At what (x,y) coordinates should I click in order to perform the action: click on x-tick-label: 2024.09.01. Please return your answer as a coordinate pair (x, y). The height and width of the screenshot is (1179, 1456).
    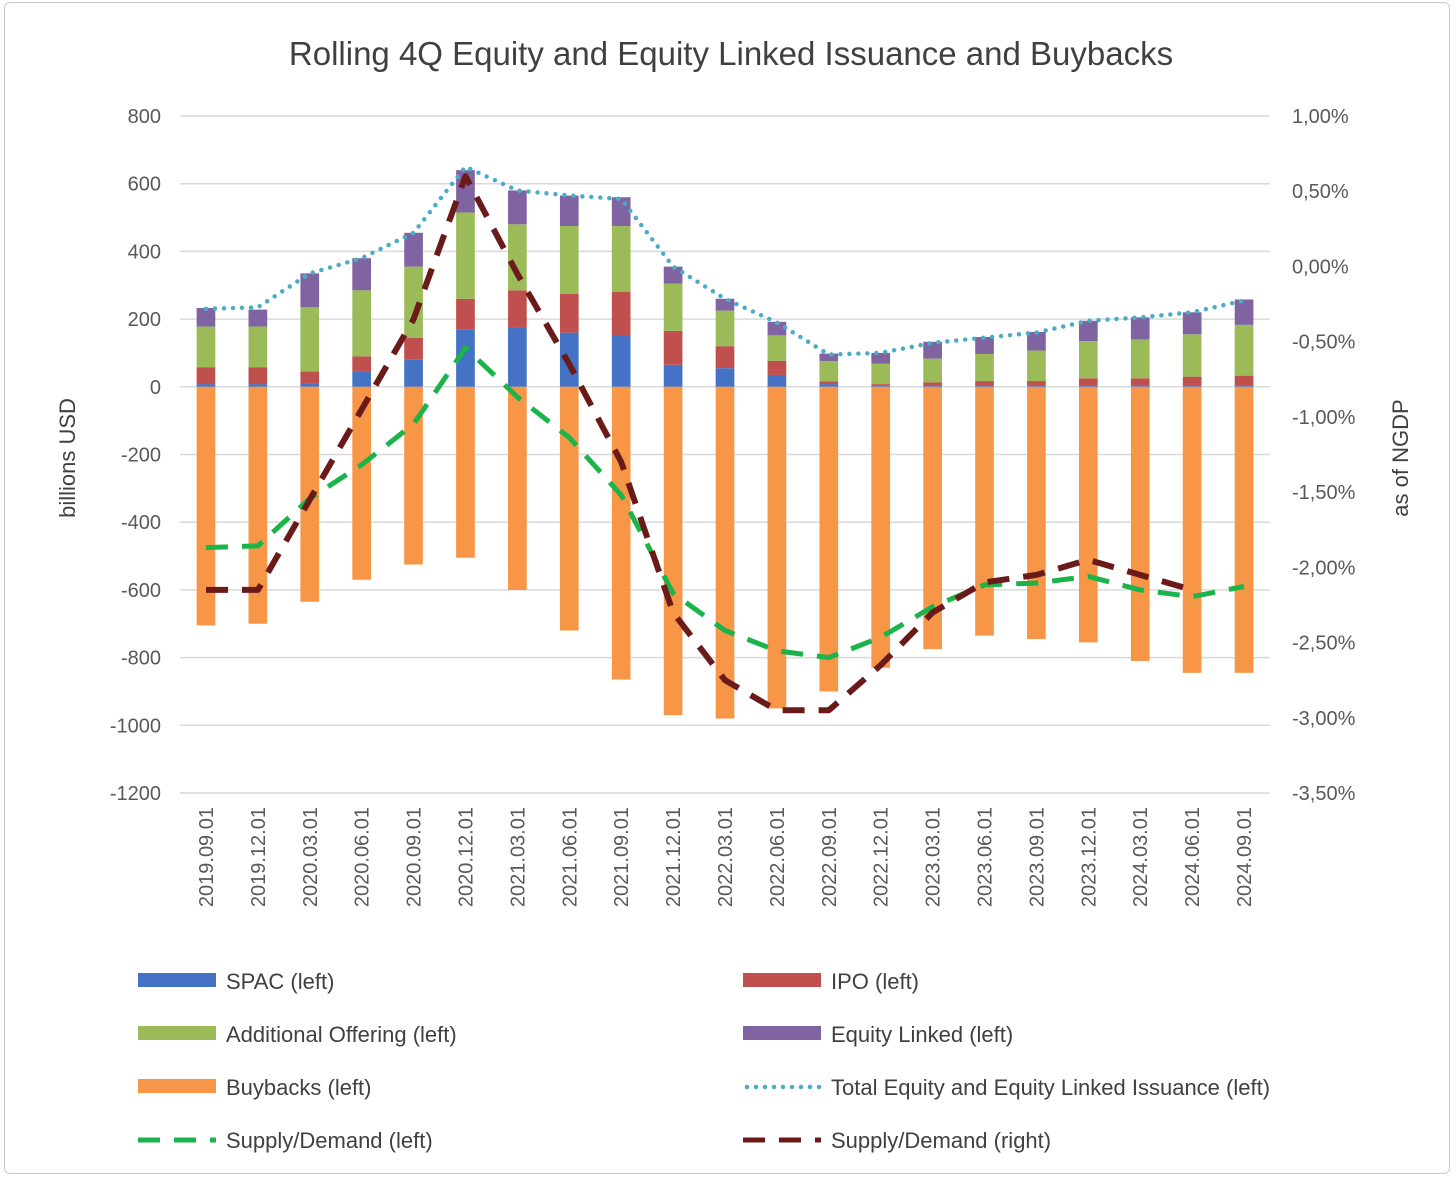
    Looking at the image, I should click on (1245, 857).